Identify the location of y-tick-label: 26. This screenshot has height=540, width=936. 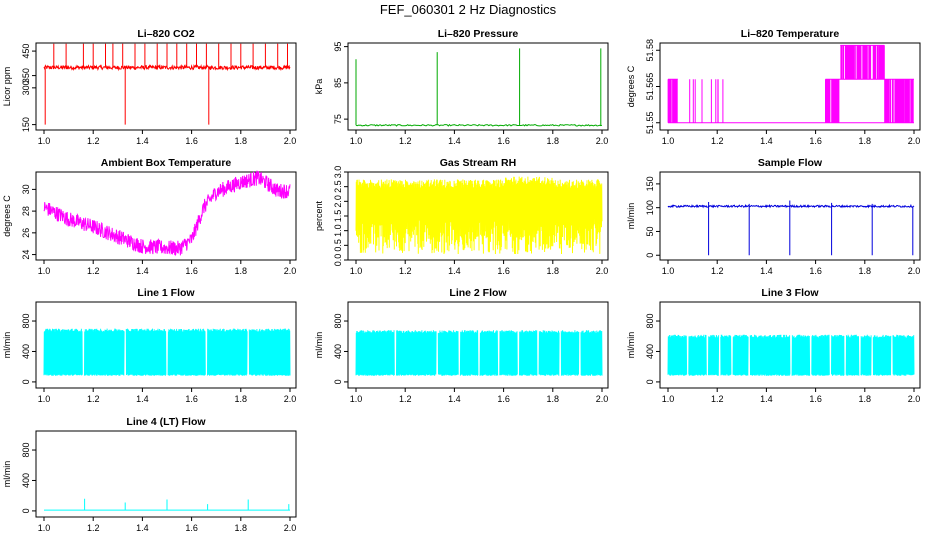
(26, 233).